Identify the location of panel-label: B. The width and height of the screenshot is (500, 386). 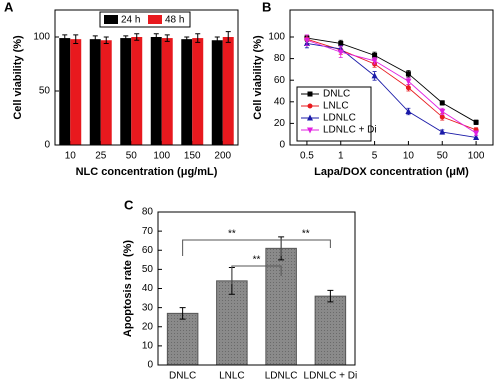
(266, 7).